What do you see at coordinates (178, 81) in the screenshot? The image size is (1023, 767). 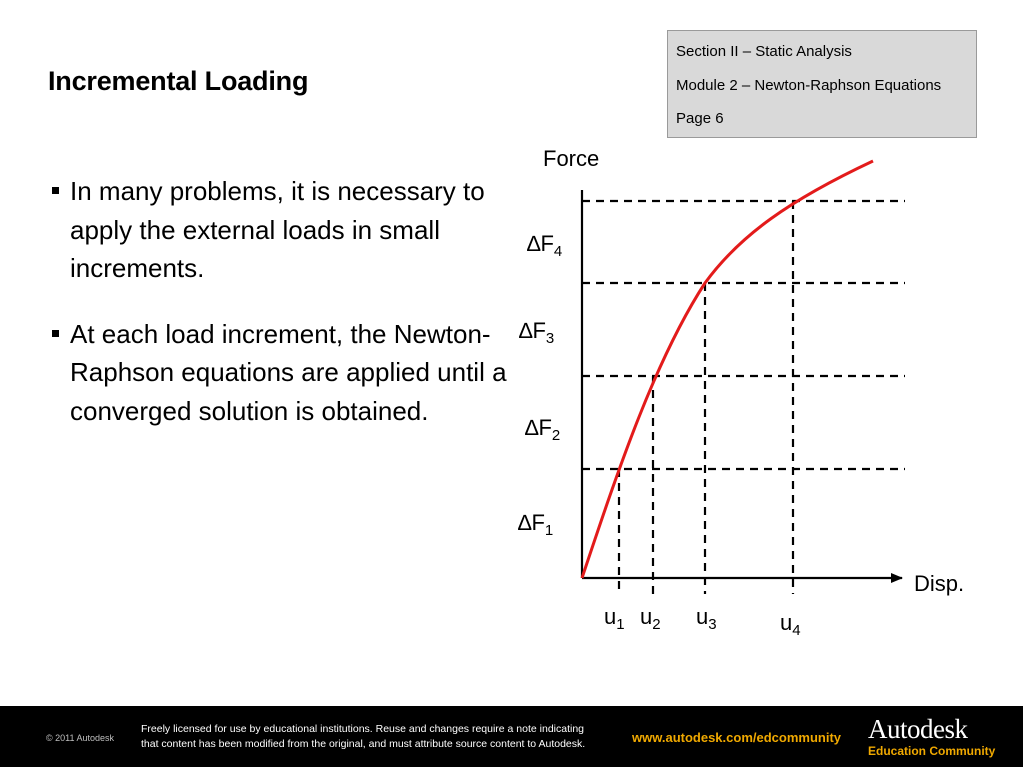 I see `slide-title: Incremental Loading` at bounding box center [178, 81].